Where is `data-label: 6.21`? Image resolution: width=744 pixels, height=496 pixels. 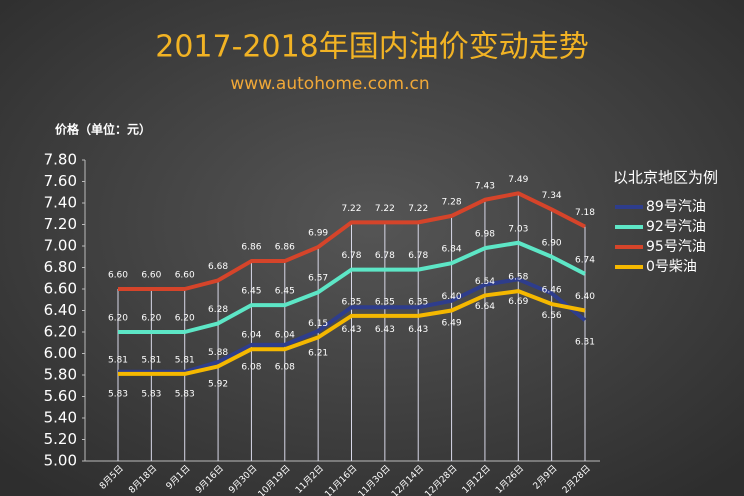 data-label: 6.21 is located at coordinates (318, 353).